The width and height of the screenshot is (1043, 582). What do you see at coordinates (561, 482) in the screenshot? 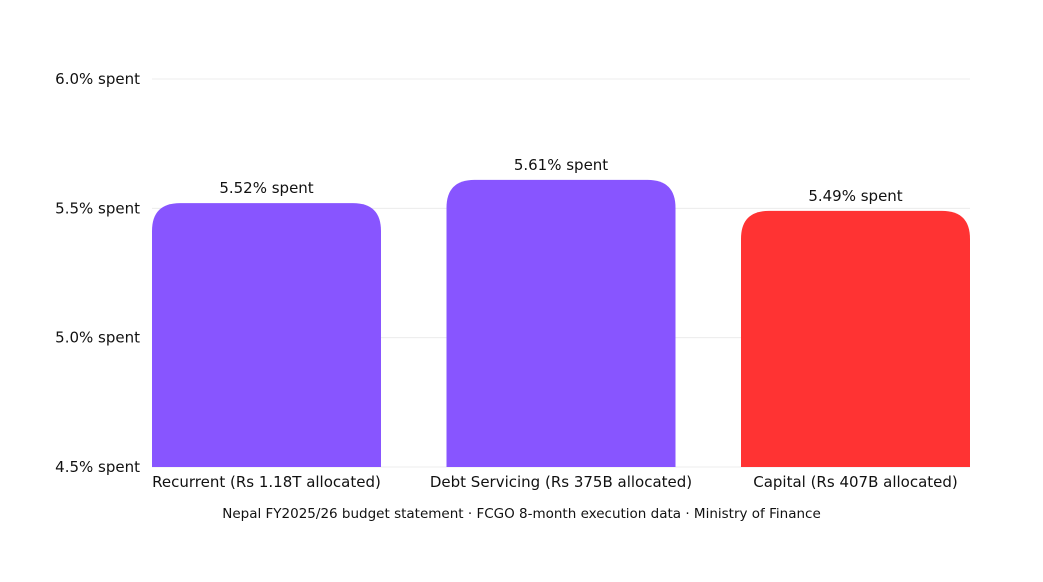
I see `x-tick-label: Debt Servicing (Rs 375B allocated)` at bounding box center [561, 482].